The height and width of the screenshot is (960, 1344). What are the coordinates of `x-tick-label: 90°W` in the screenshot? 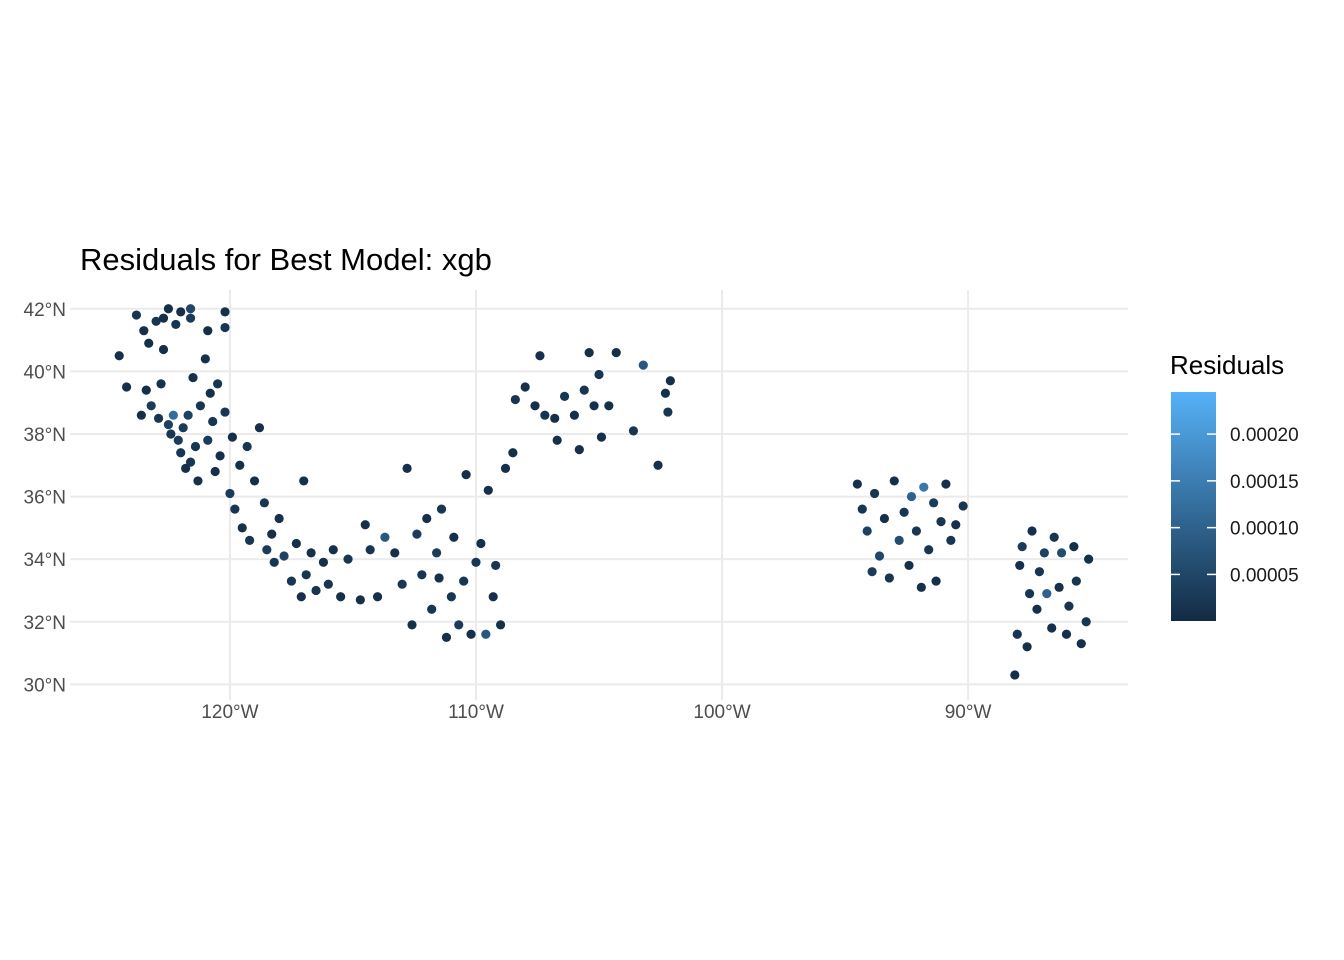 It's located at (968, 712).